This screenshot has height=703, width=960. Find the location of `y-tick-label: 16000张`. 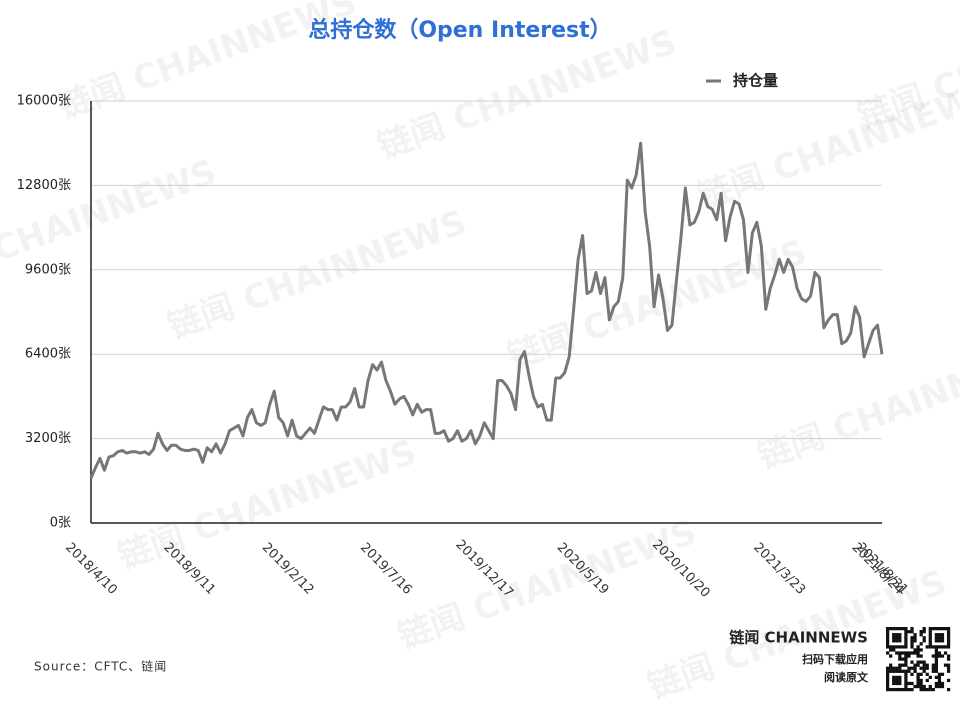

y-tick-label: 16000张 is located at coordinates (44, 101).